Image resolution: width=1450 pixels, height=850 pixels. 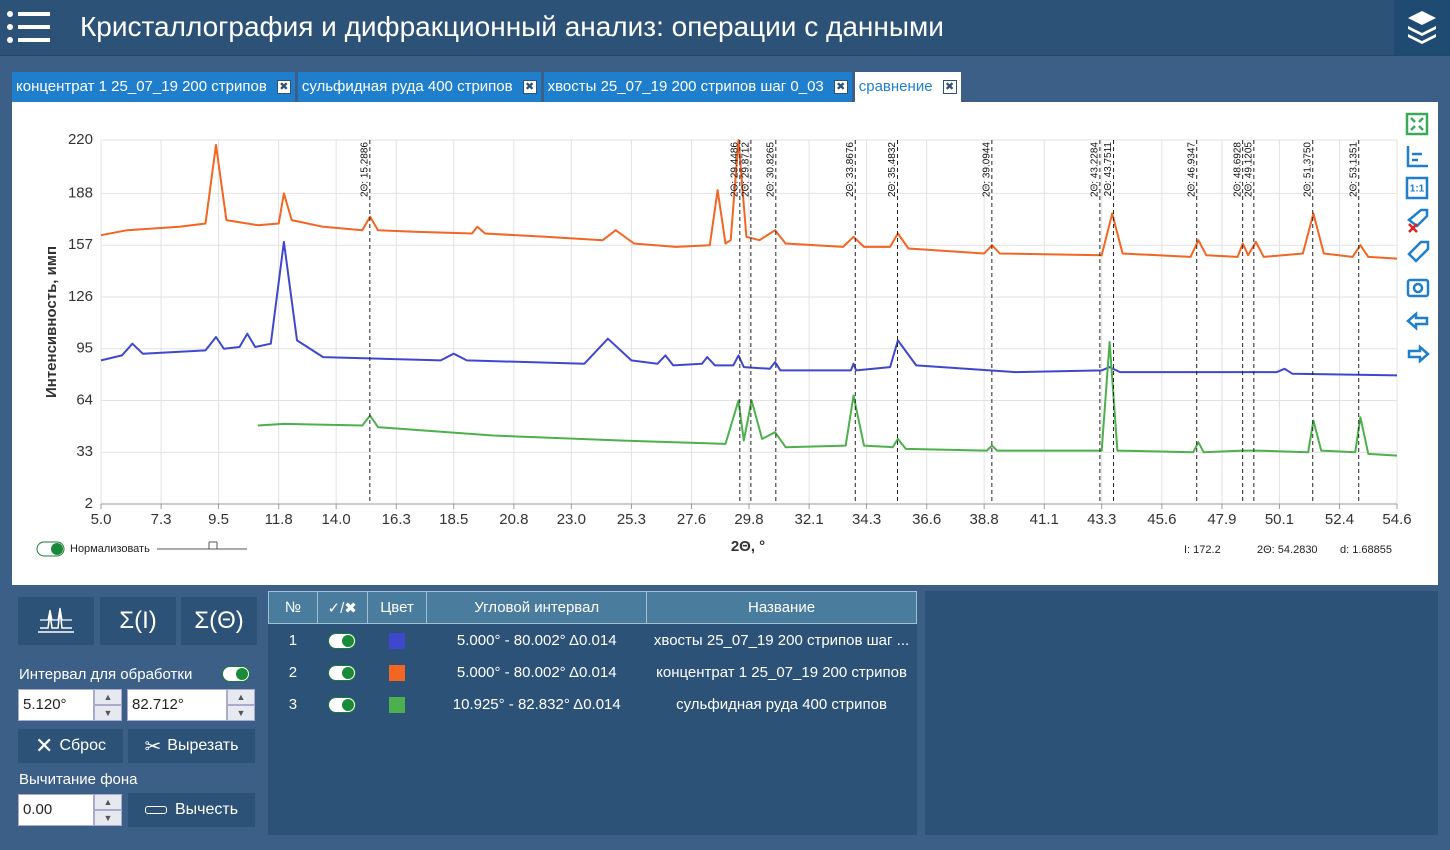 What do you see at coordinates (1417, 157) in the screenshot?
I see `axes-button` at bounding box center [1417, 157].